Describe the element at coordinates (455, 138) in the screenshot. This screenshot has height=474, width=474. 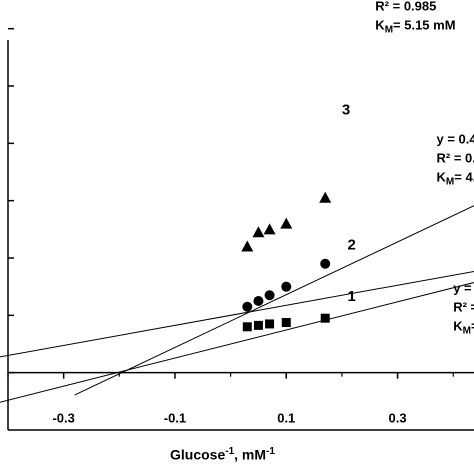
I see `equation-2: y = 0.49x + 0.1` at that location.